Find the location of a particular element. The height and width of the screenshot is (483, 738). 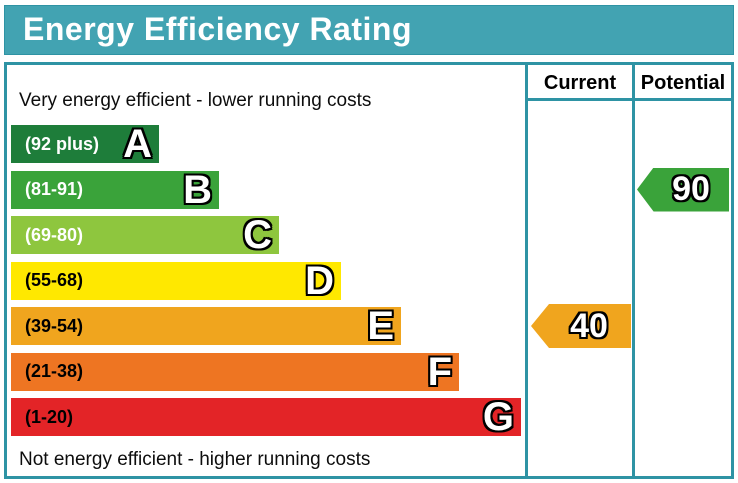

band-row-e: (39-54) E is located at coordinates (206, 326).